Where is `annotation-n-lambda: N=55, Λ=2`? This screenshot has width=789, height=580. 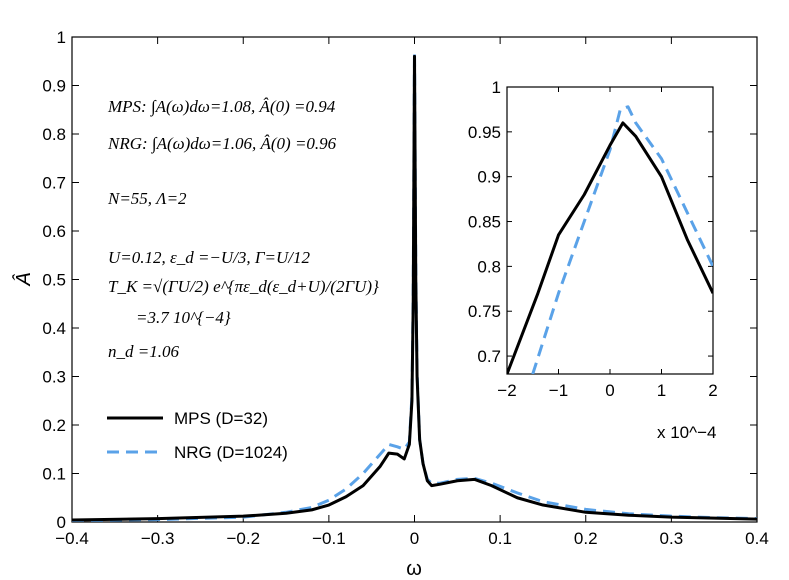 annotation-n-lambda: N=55, Λ=2 is located at coordinates (147, 198).